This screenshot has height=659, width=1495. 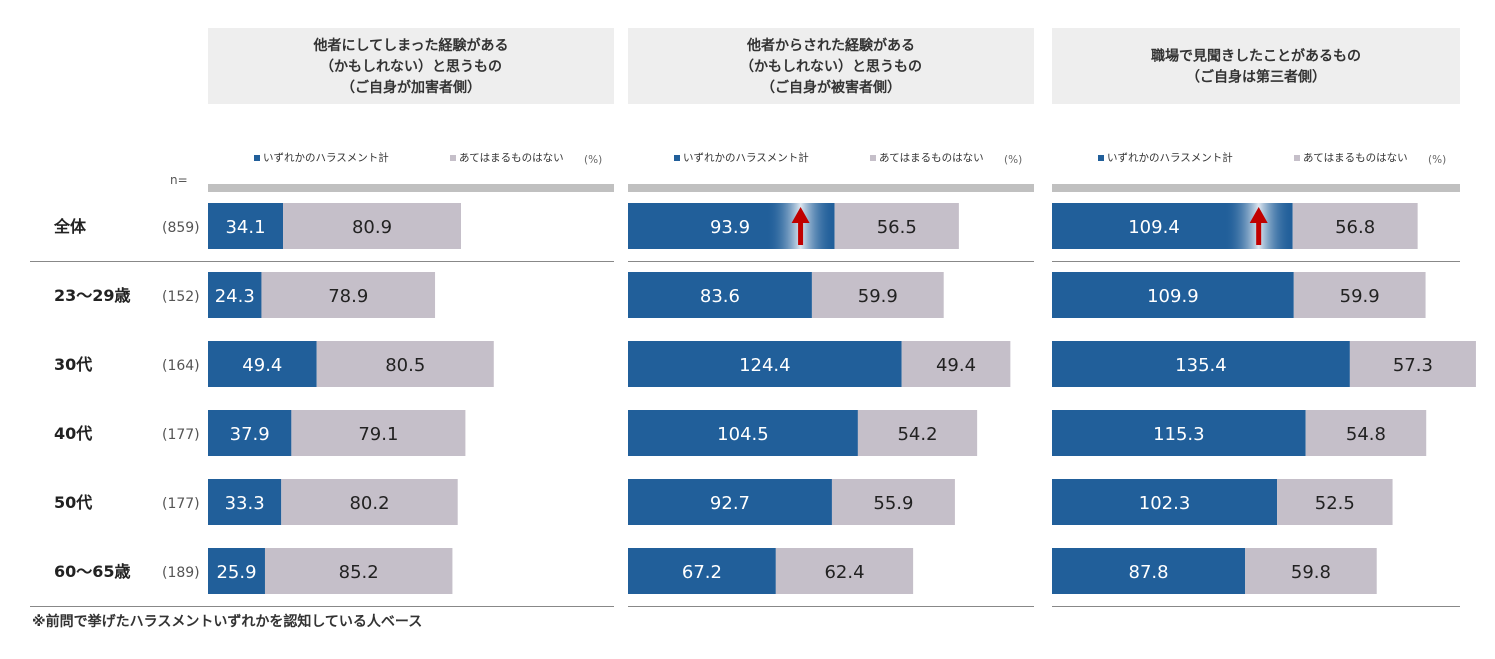 I want to click on value-label-harassment: 124.4, so click(x=765, y=365).